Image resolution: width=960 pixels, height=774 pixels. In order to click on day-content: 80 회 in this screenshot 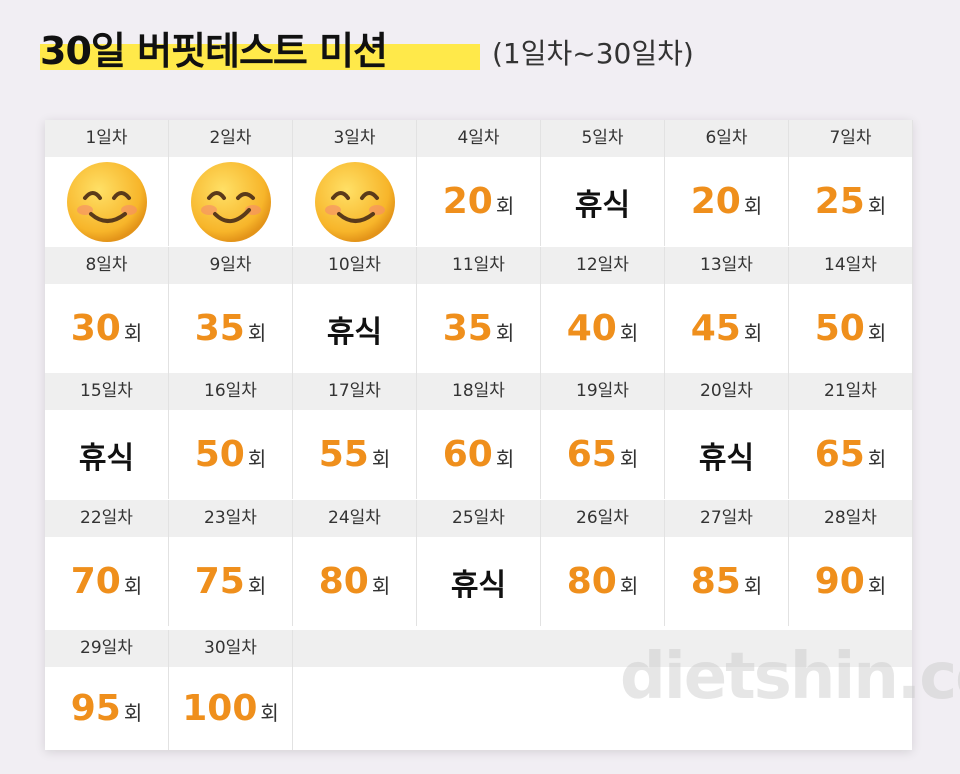, I will do `click(602, 581)`.